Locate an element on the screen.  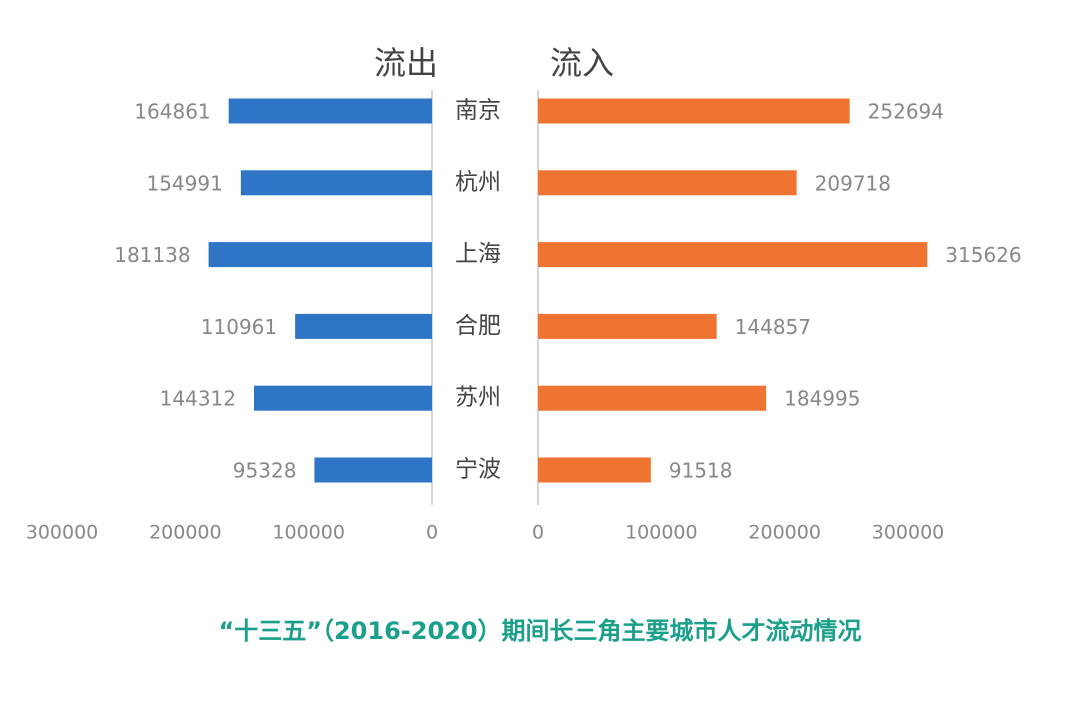
value-label: 144312 is located at coordinates (198, 399).